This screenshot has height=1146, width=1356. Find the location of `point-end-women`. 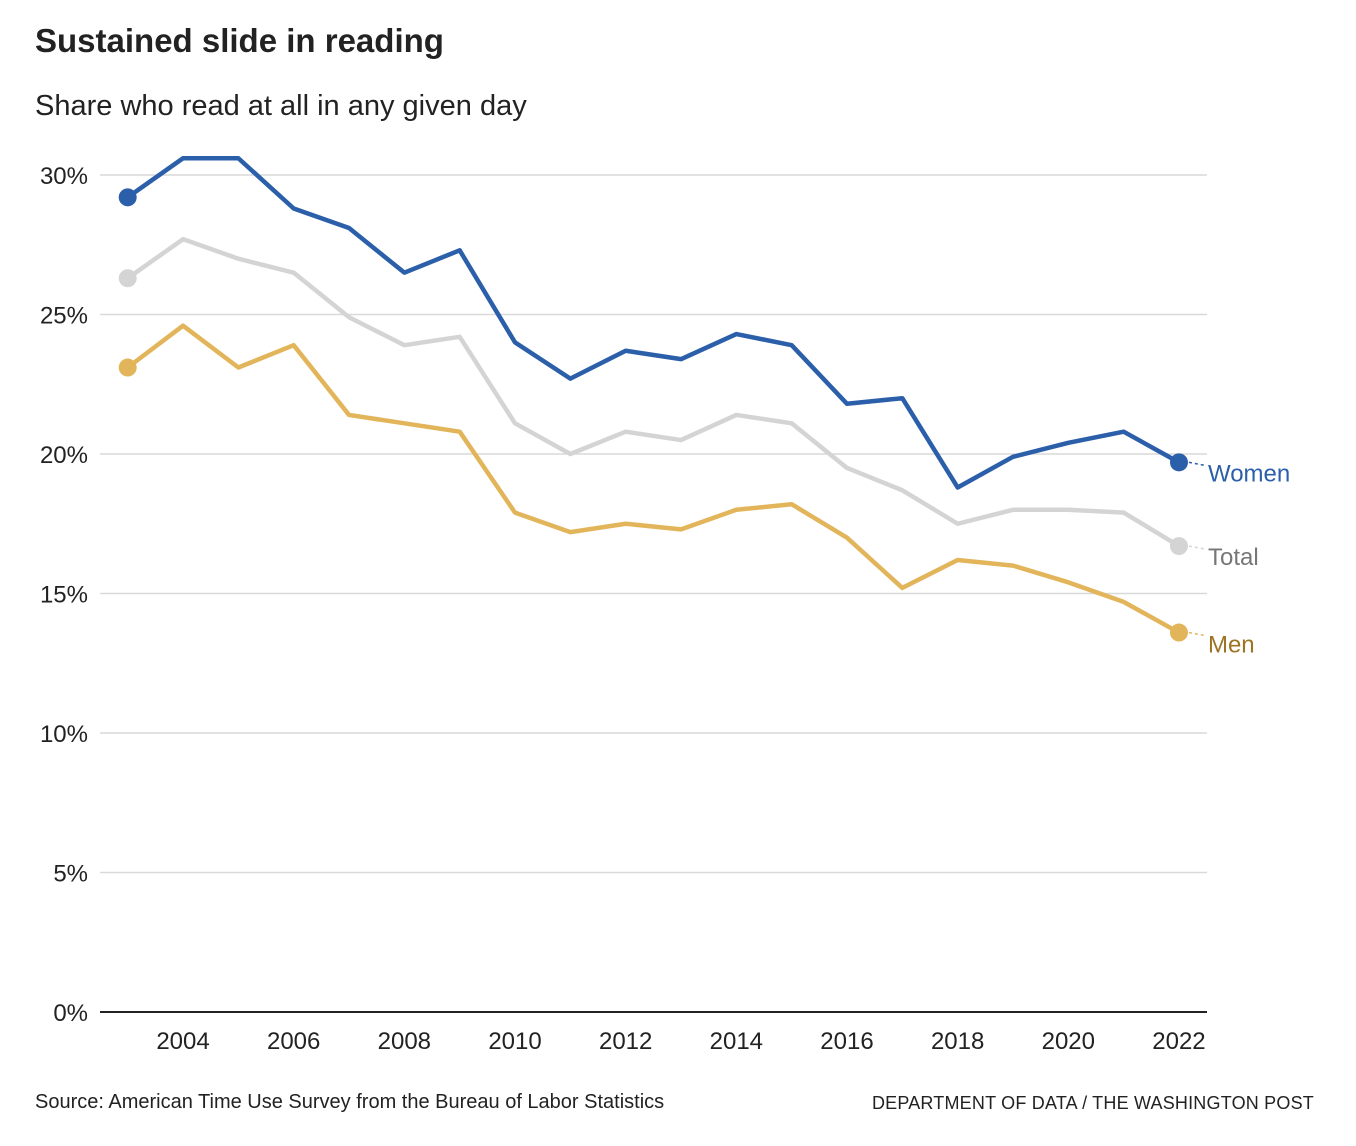

point-end-women is located at coordinates (1178, 462).